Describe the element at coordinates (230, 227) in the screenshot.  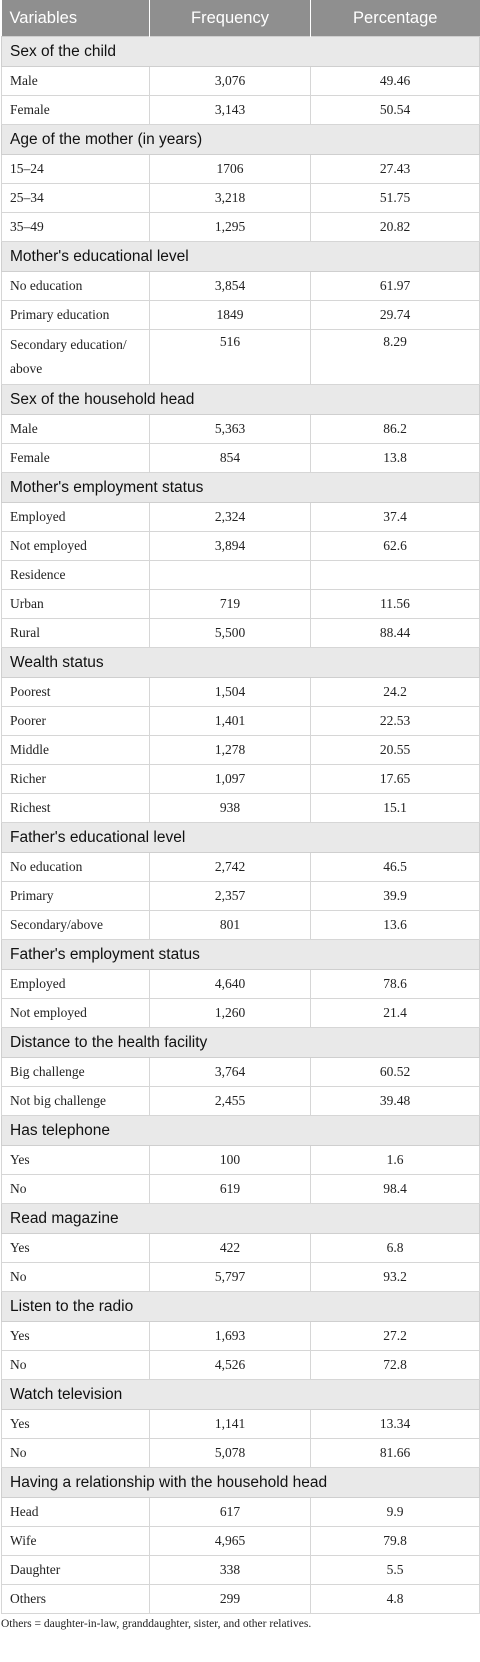
I see `row-frequency: 1,295` at that location.